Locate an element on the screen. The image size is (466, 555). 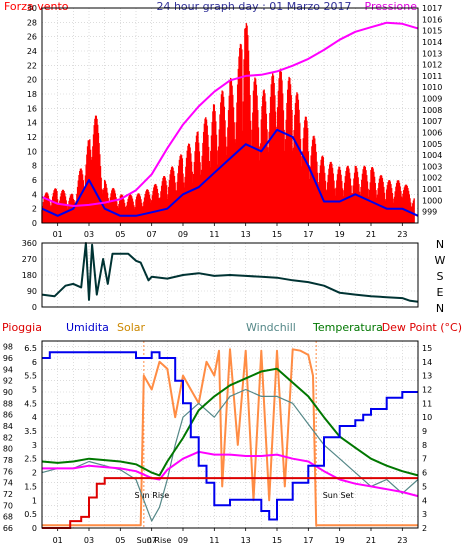
y-tick-label-direction: 90 is located at coordinates (32, 291).